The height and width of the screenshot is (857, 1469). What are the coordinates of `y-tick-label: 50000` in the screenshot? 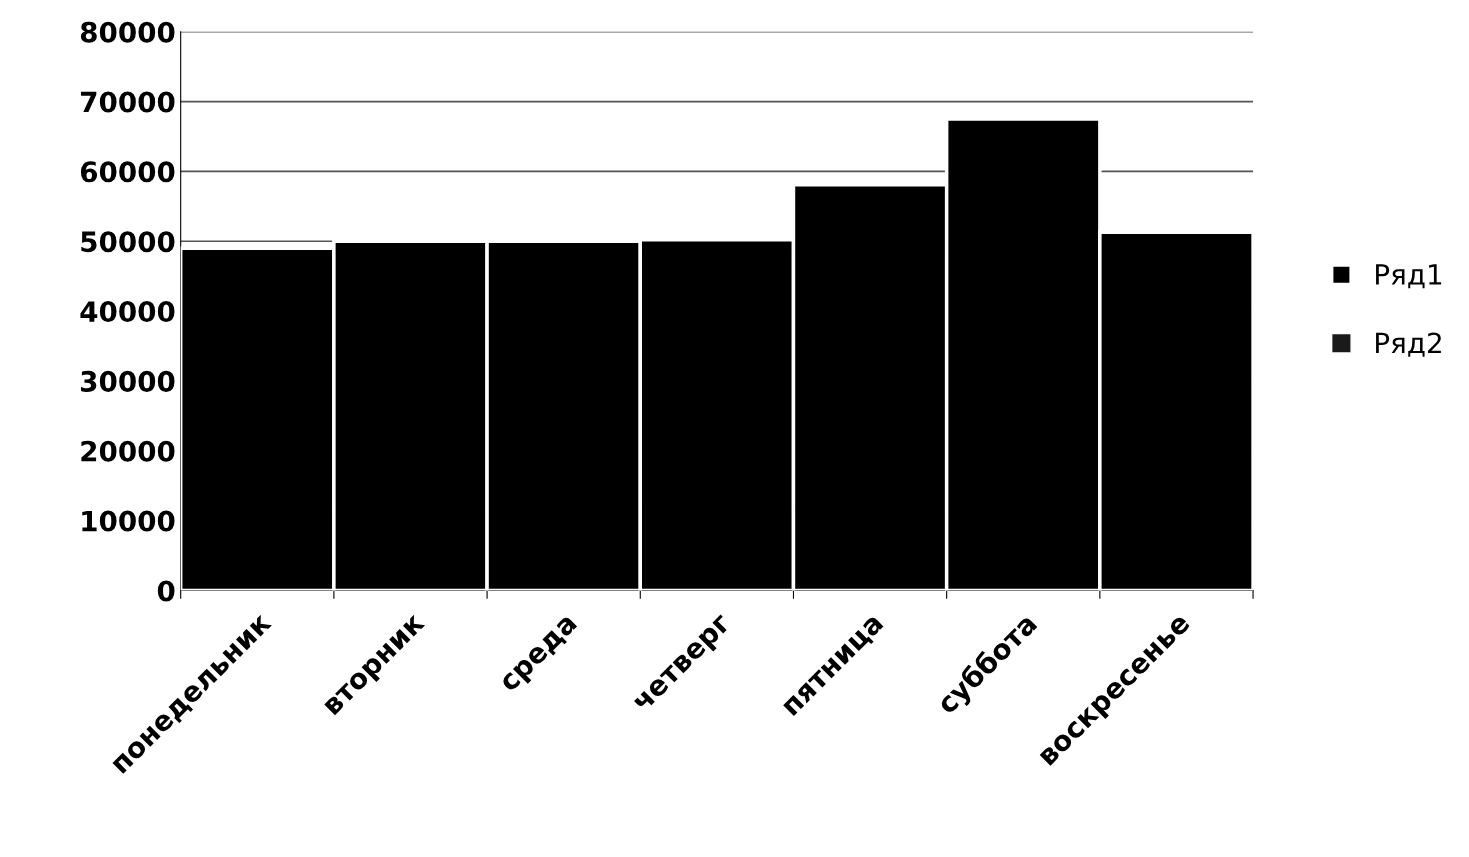 It's located at (128, 242).